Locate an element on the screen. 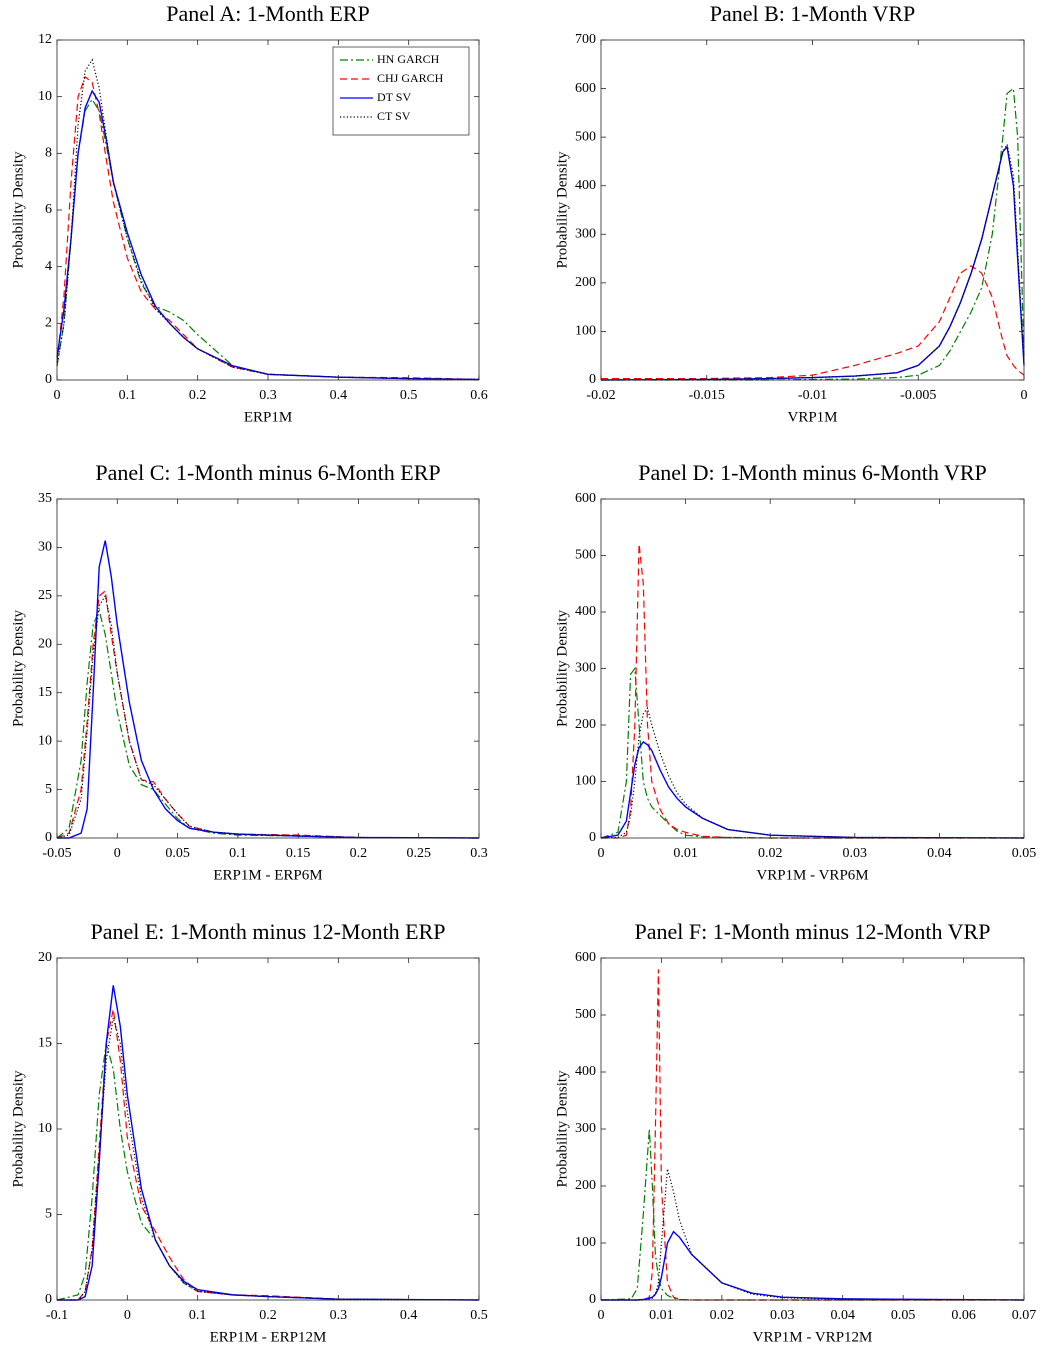 This screenshot has height=1347, width=1042. x-tick-label: -0.015 is located at coordinates (707, 395).